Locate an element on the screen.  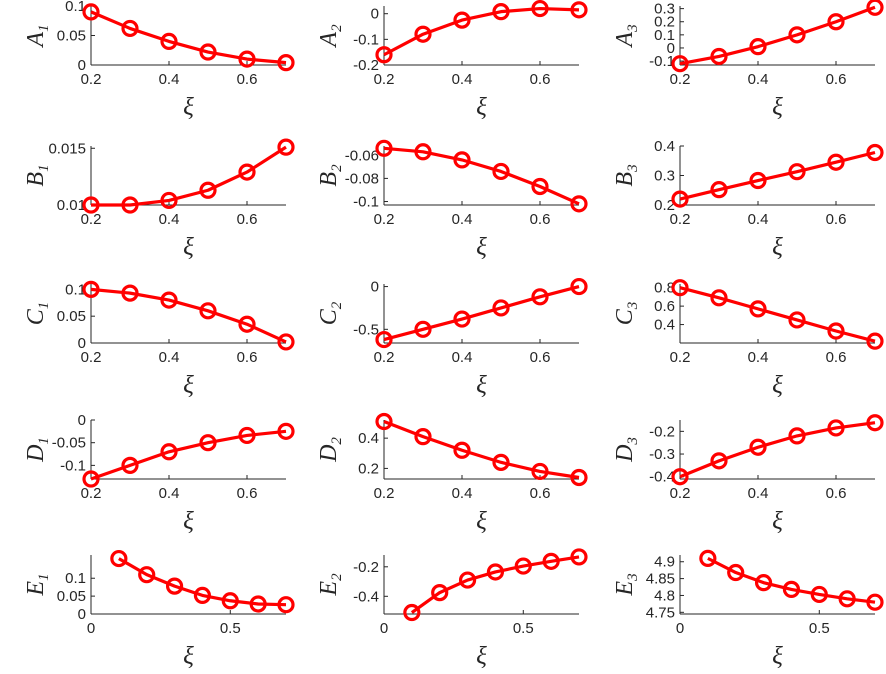
series-line-a3 is located at coordinates (777, 35).